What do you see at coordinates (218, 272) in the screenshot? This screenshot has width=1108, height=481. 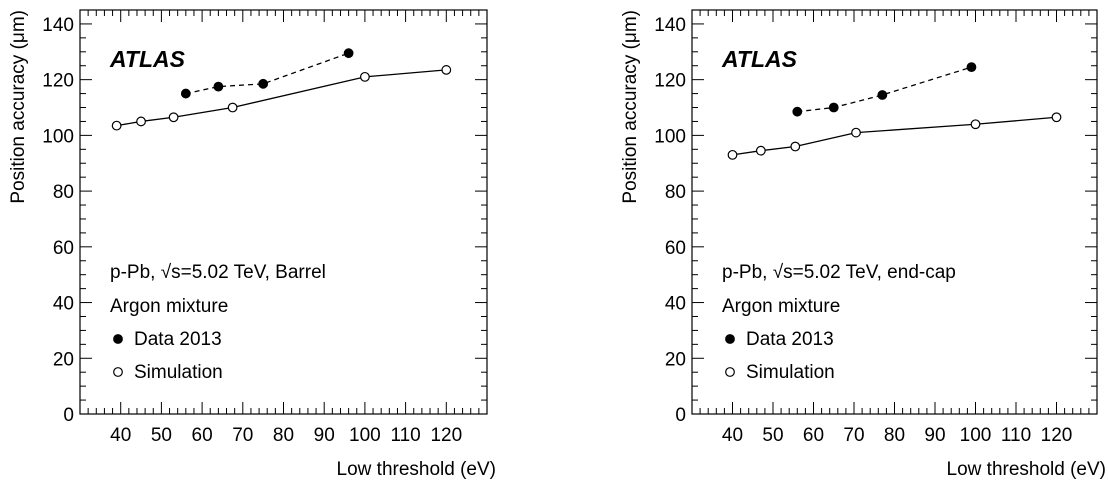 I see `annotation-text: p-Pb, √s=5.02 TeV, Barrel` at bounding box center [218, 272].